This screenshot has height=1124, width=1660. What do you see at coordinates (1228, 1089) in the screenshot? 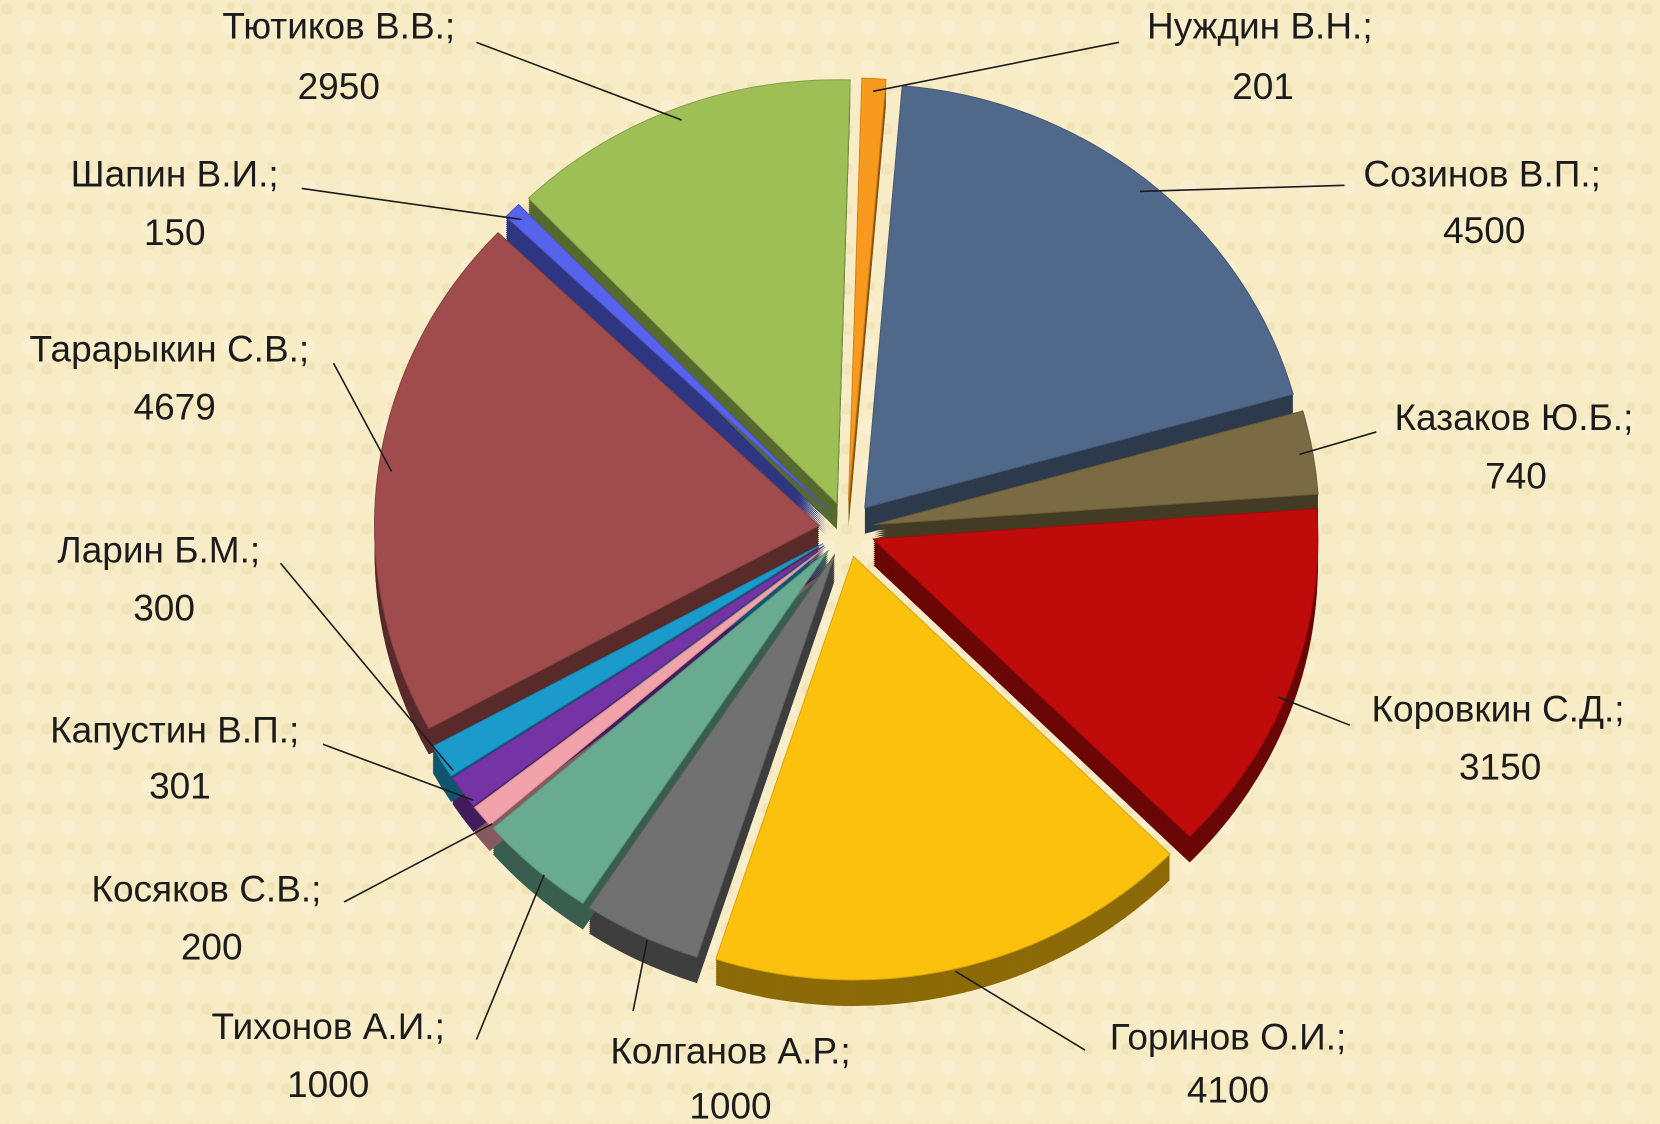
I see `value-label: 4100` at bounding box center [1228, 1089].